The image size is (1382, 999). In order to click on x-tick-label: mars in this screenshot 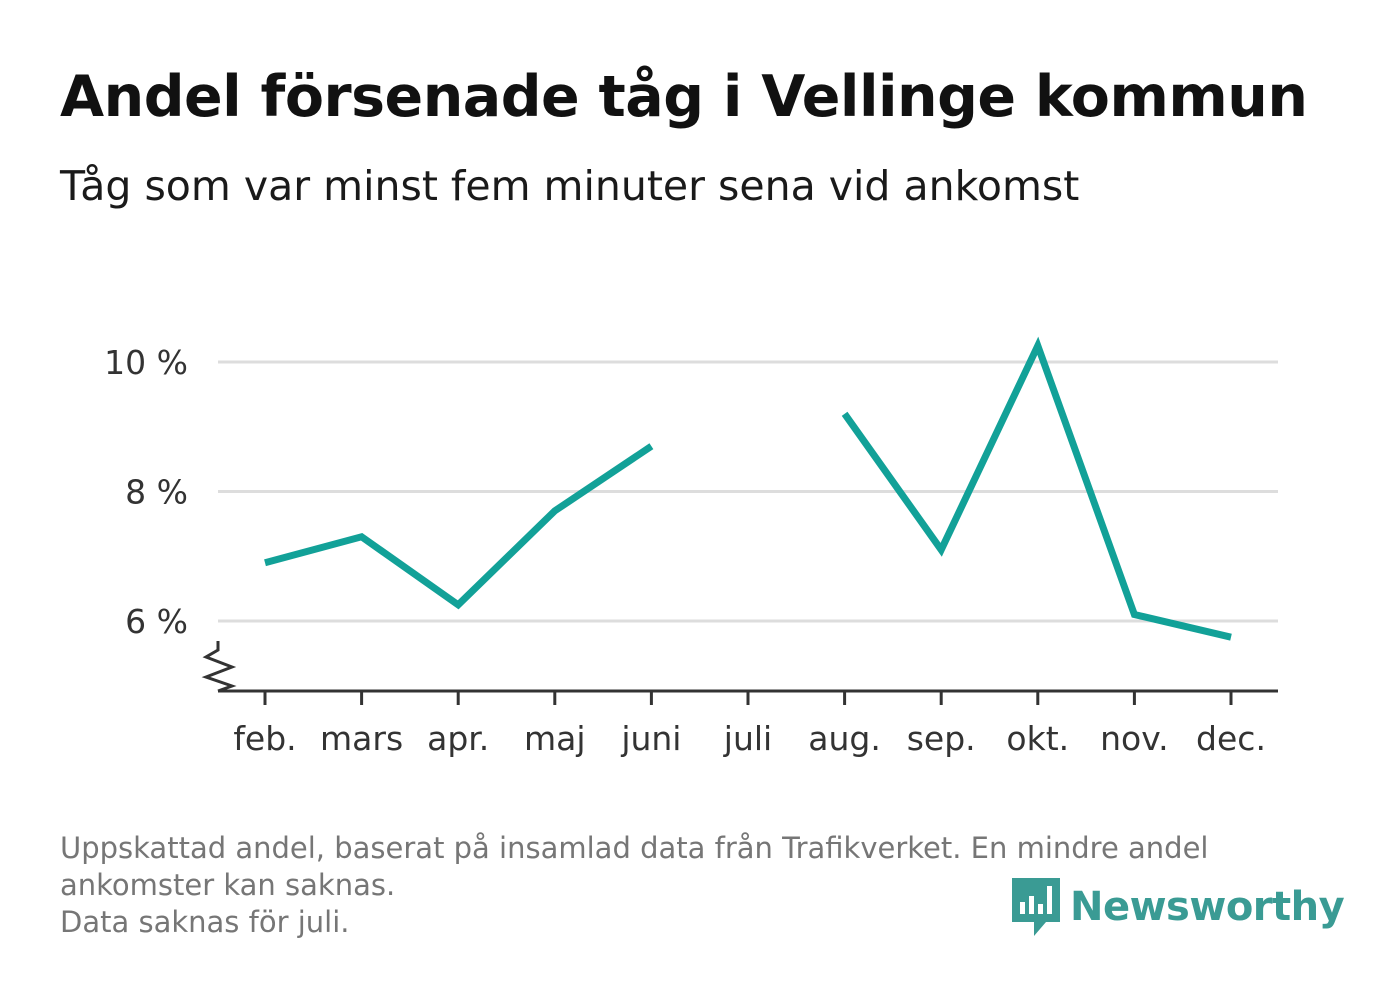, I will do `click(361, 738)`.